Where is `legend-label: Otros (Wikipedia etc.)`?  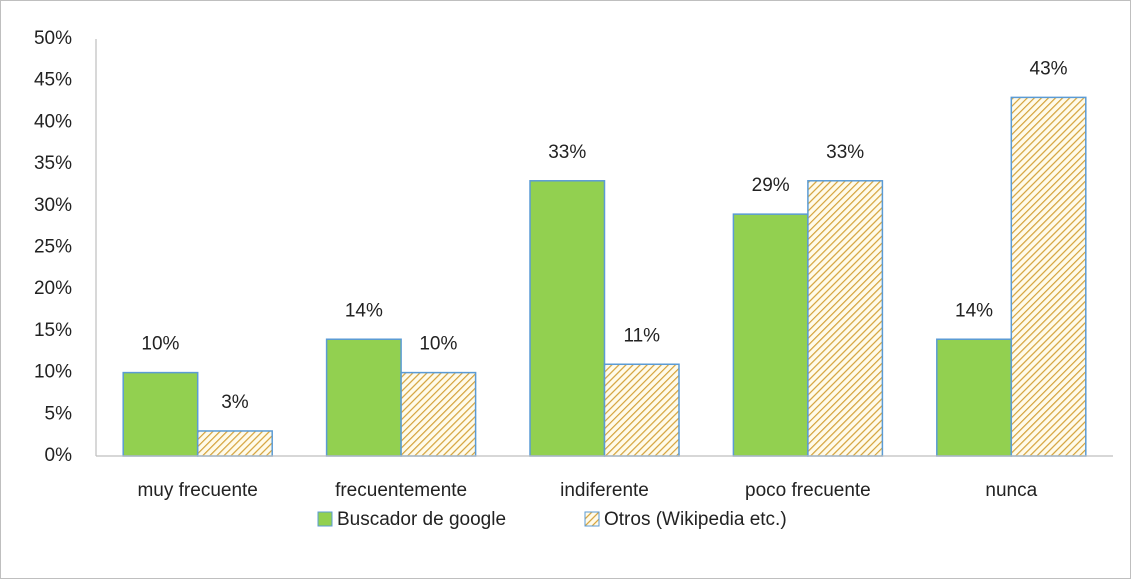 legend-label: Otros (Wikipedia etc.) is located at coordinates (695, 519).